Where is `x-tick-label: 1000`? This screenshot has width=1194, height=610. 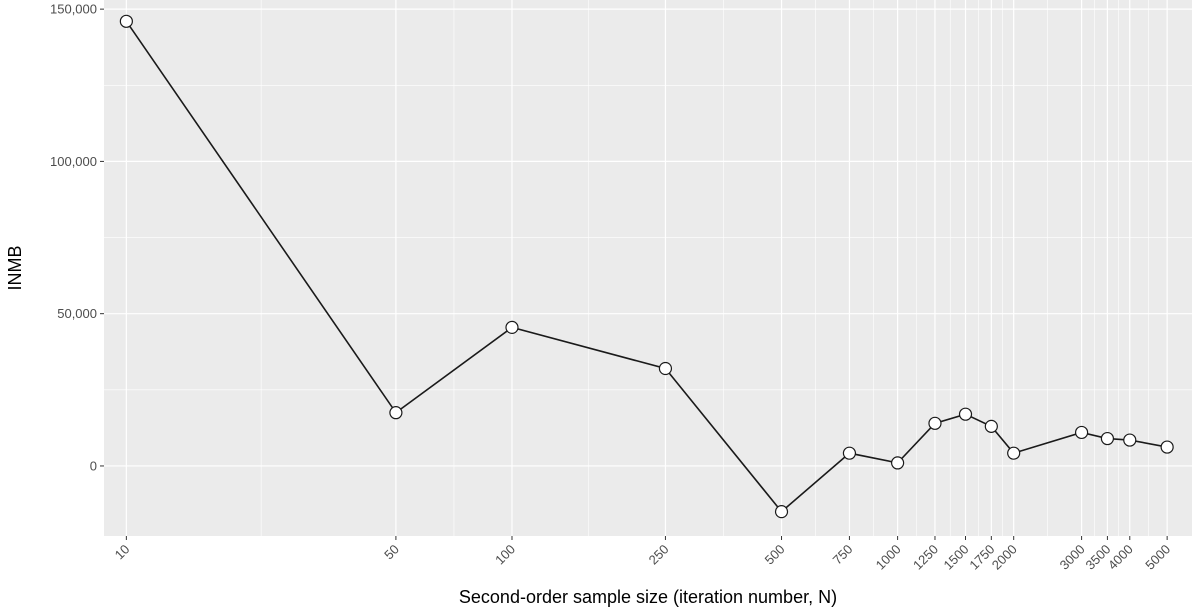 x-tick-label: 1000 is located at coordinates (888, 557).